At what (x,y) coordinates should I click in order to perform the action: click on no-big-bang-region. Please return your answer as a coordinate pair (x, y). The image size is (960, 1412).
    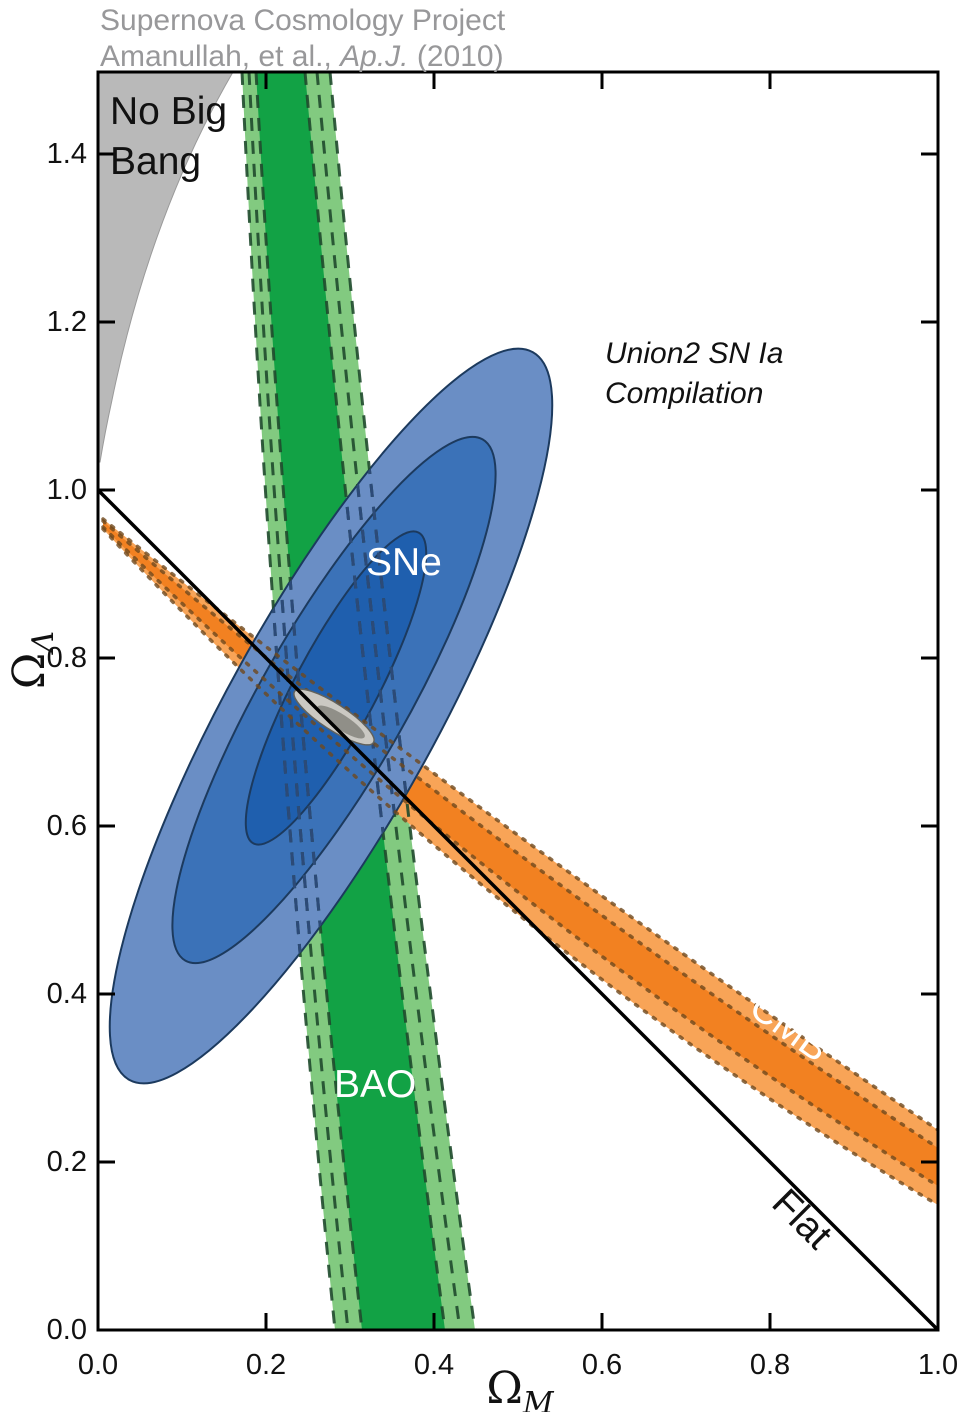
    Looking at the image, I should click on (166, 267).